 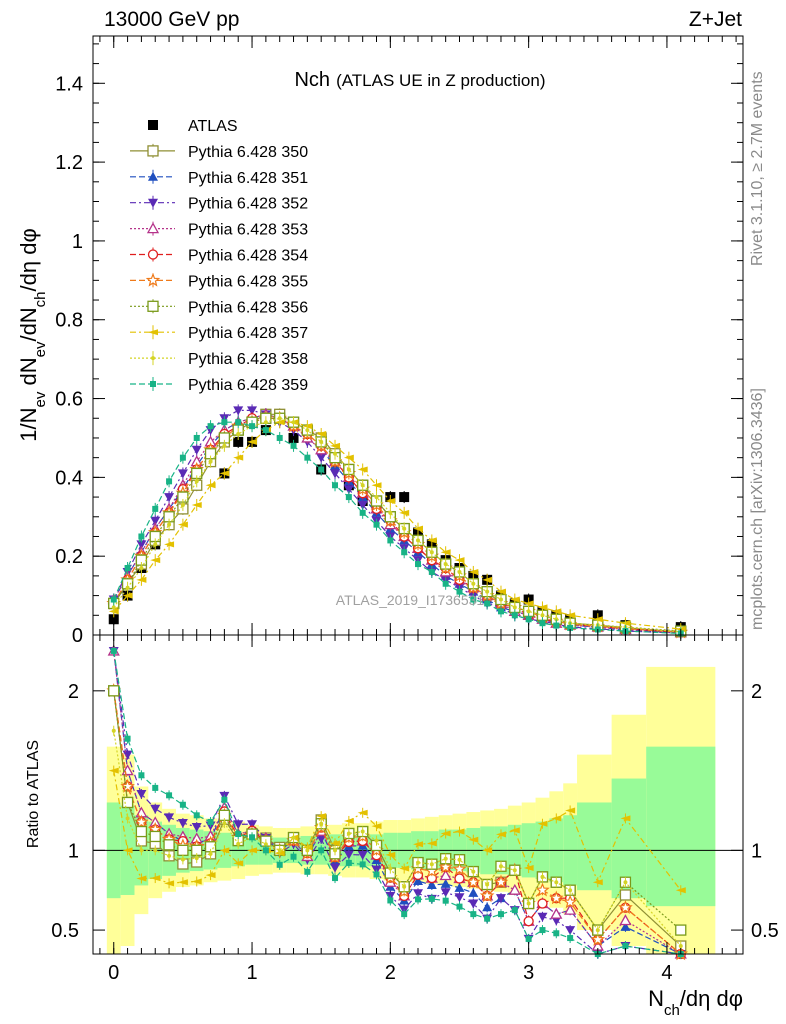 I want to click on header-right-label: Z+Jet, so click(x=715, y=19).